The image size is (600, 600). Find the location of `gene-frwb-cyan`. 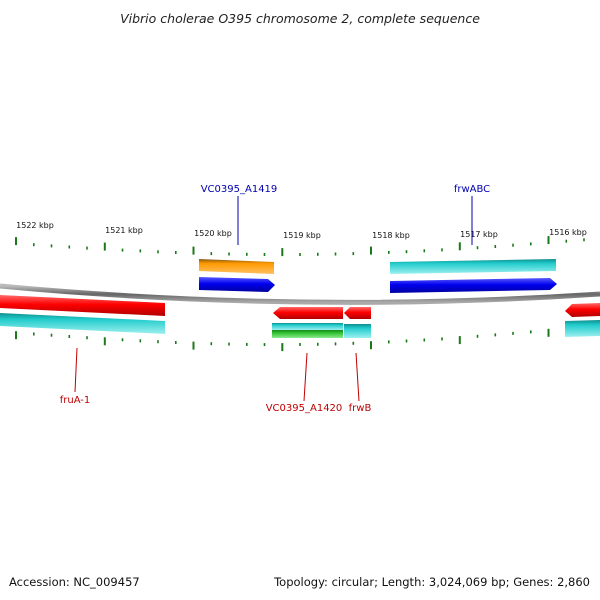

gene-frwb-cyan is located at coordinates (357, 331).